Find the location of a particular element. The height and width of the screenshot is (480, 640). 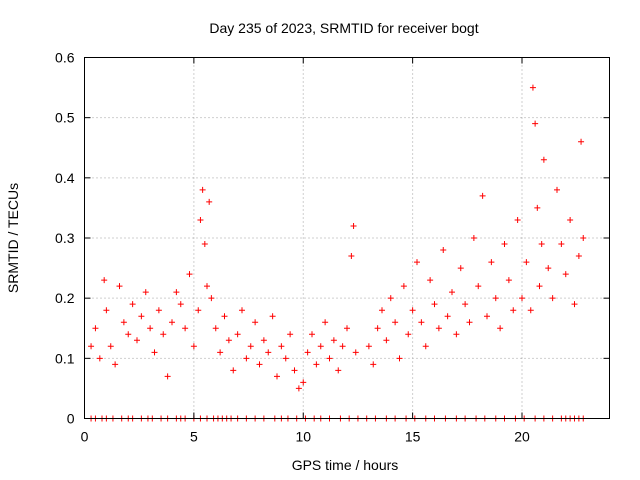

y-tick-label: 0.5 is located at coordinates (65, 118).